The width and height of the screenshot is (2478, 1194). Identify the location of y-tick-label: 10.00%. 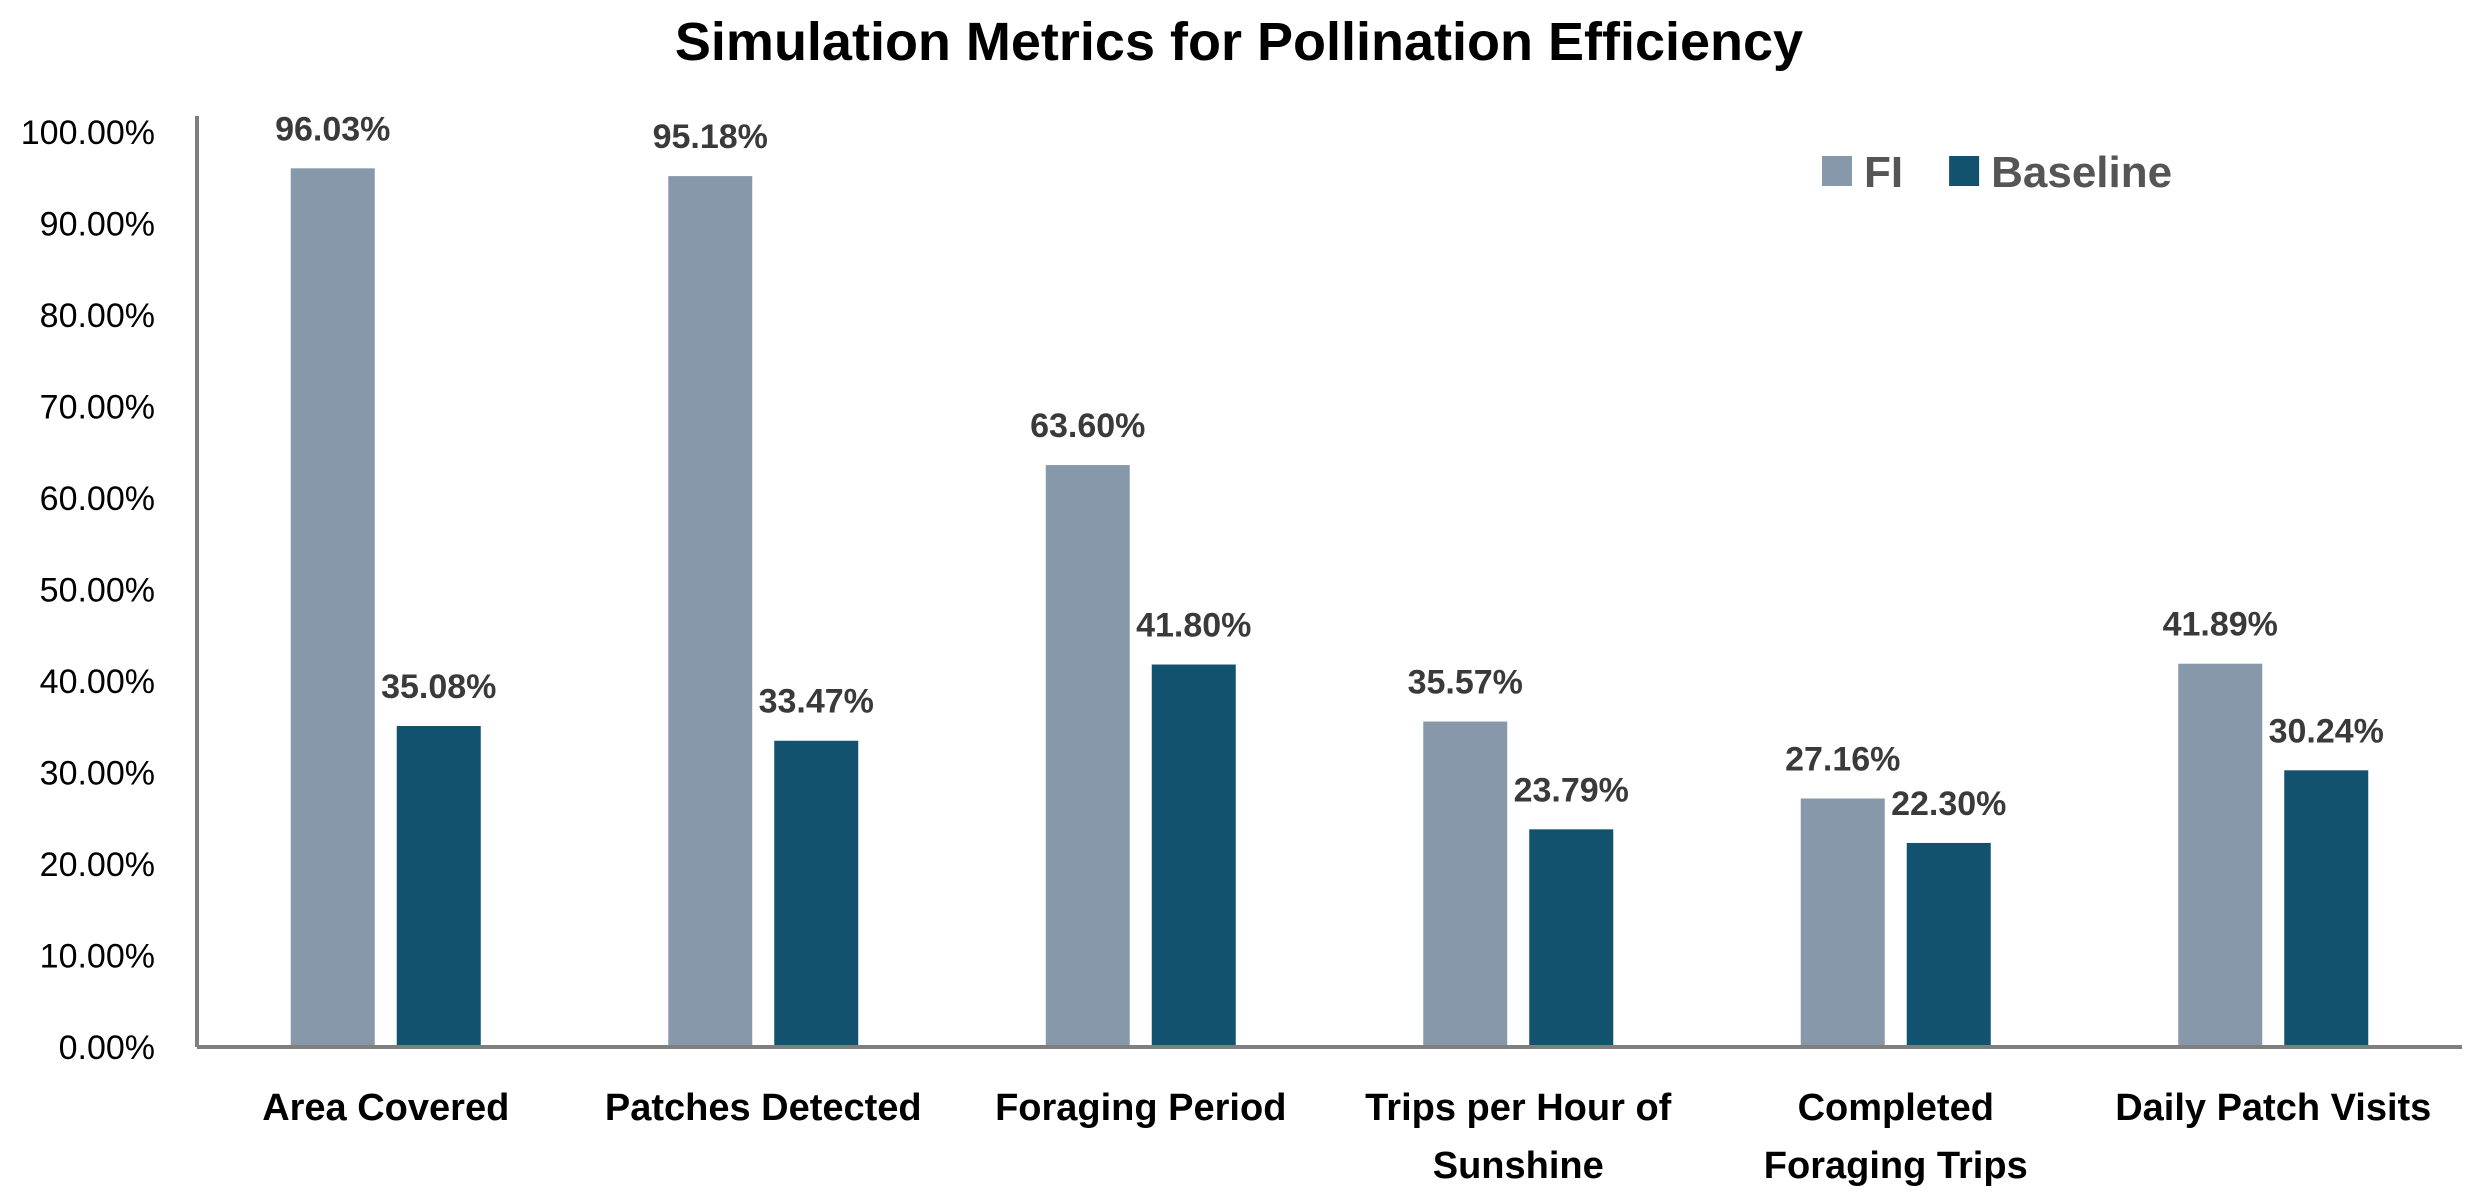
(97, 957).